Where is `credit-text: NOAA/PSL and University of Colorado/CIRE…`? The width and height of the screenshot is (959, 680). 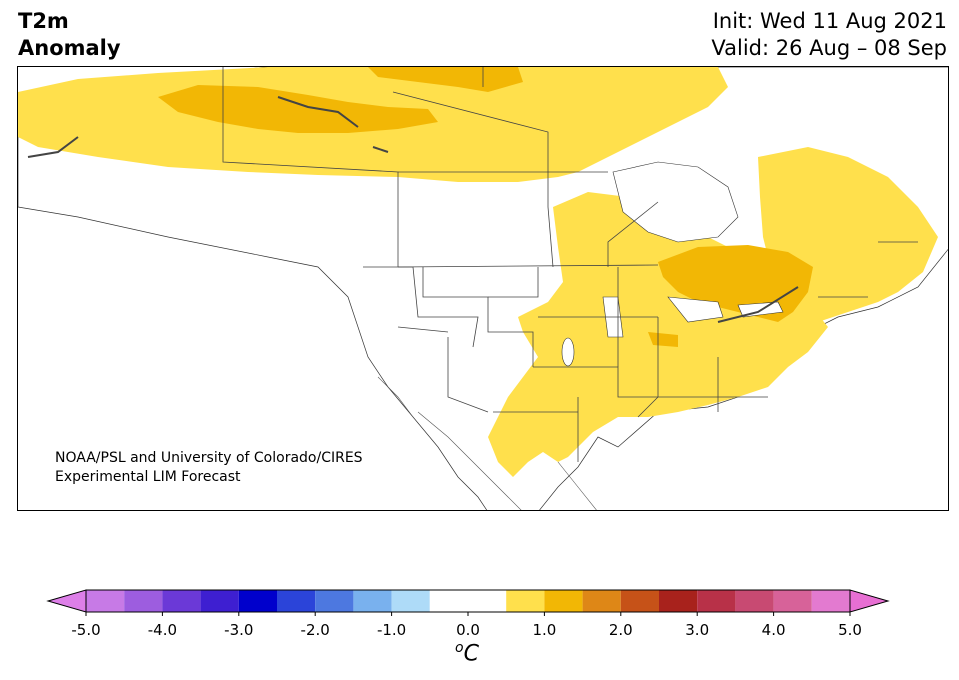
credit-text: NOAA/PSL and University of Colorado/CIRE… is located at coordinates (209, 468).